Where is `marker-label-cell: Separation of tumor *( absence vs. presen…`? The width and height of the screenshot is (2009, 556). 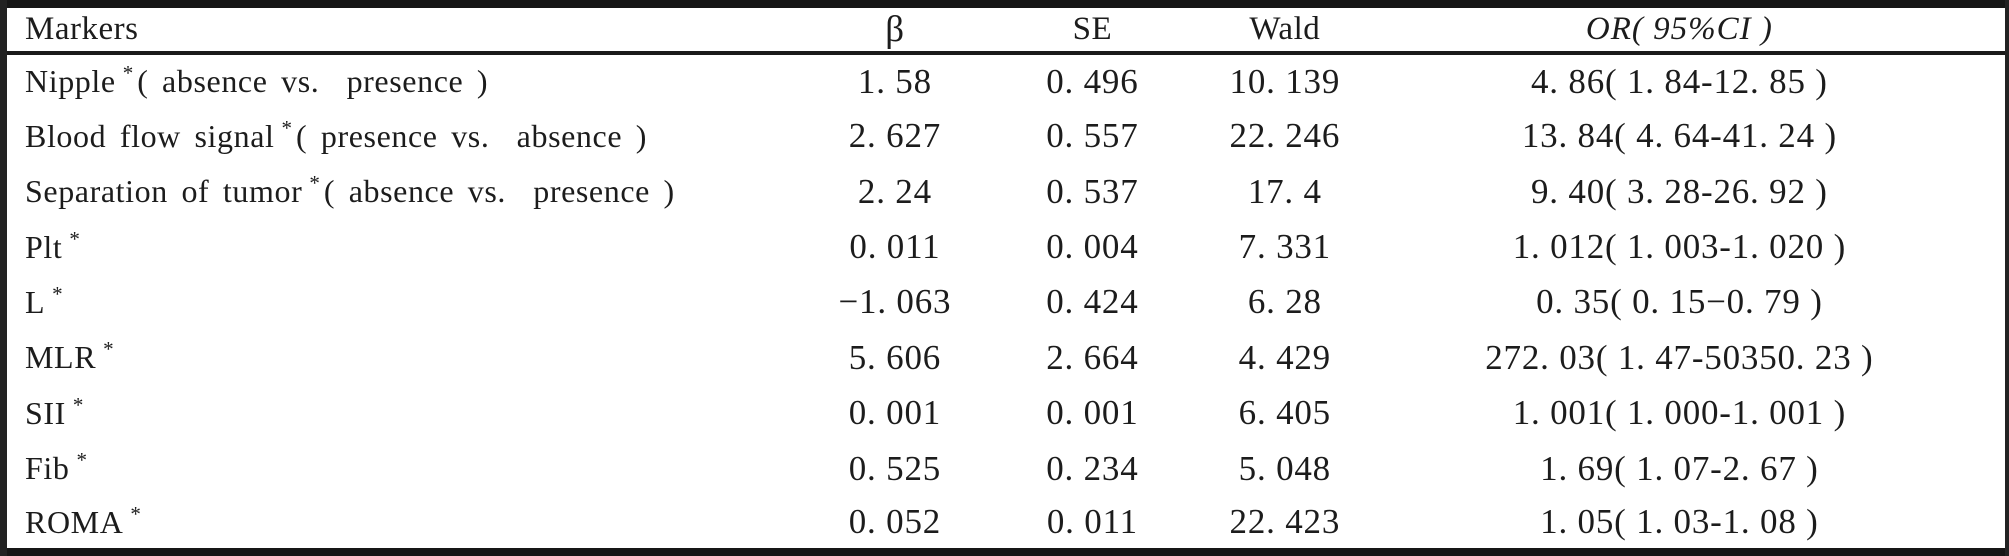
marker-label-cell: Separation of tumor *( absence vs. presen… is located at coordinates (395, 191).